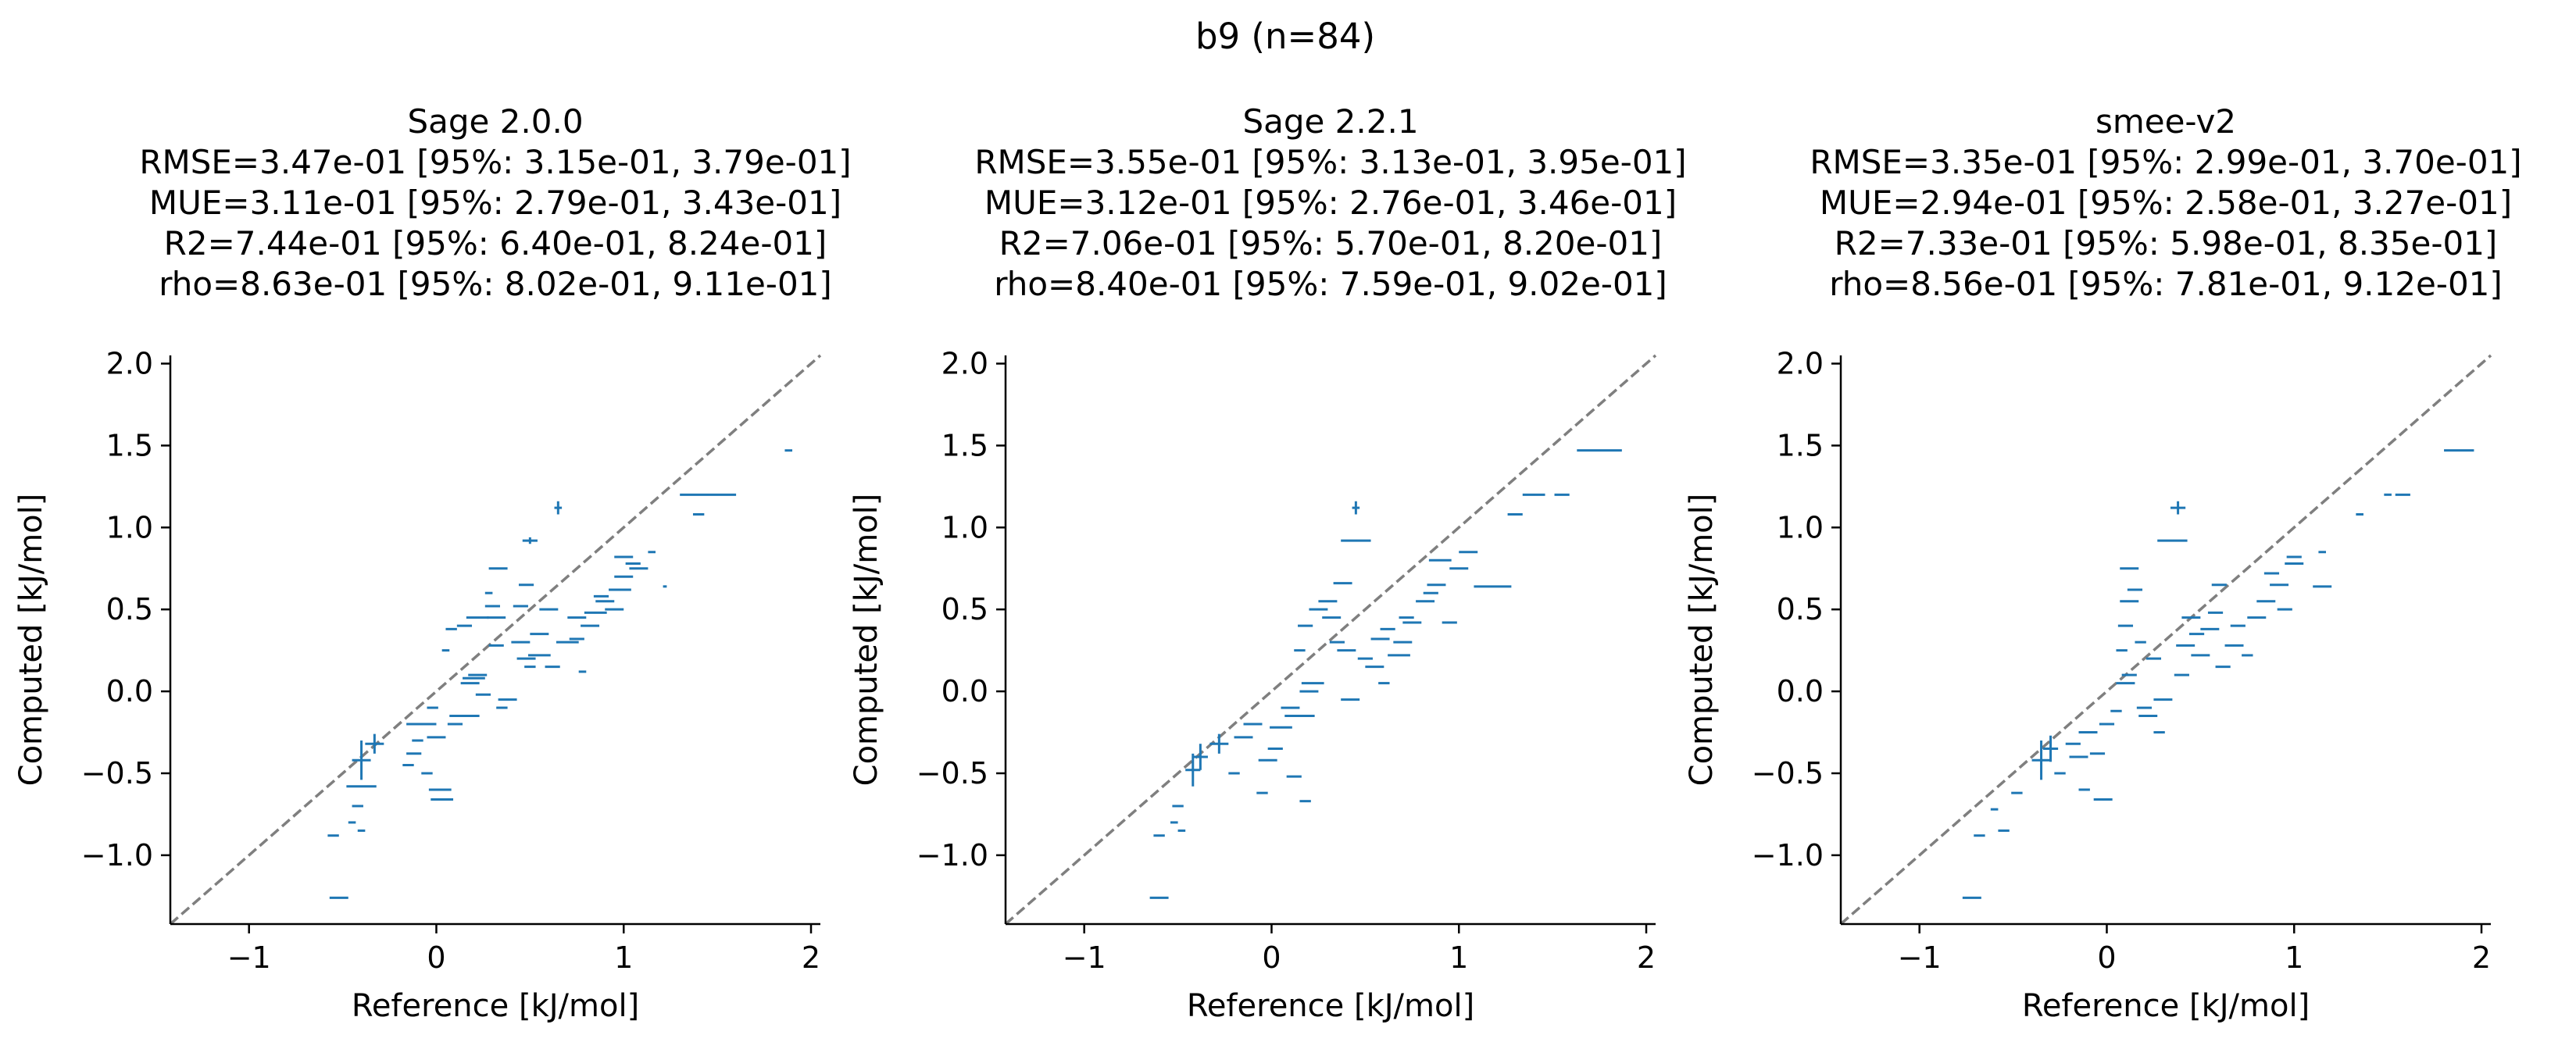 The height and width of the screenshot is (1042, 2576). What do you see at coordinates (964, 527) in the screenshot?
I see `y-tick-label: 1.0` at bounding box center [964, 527].